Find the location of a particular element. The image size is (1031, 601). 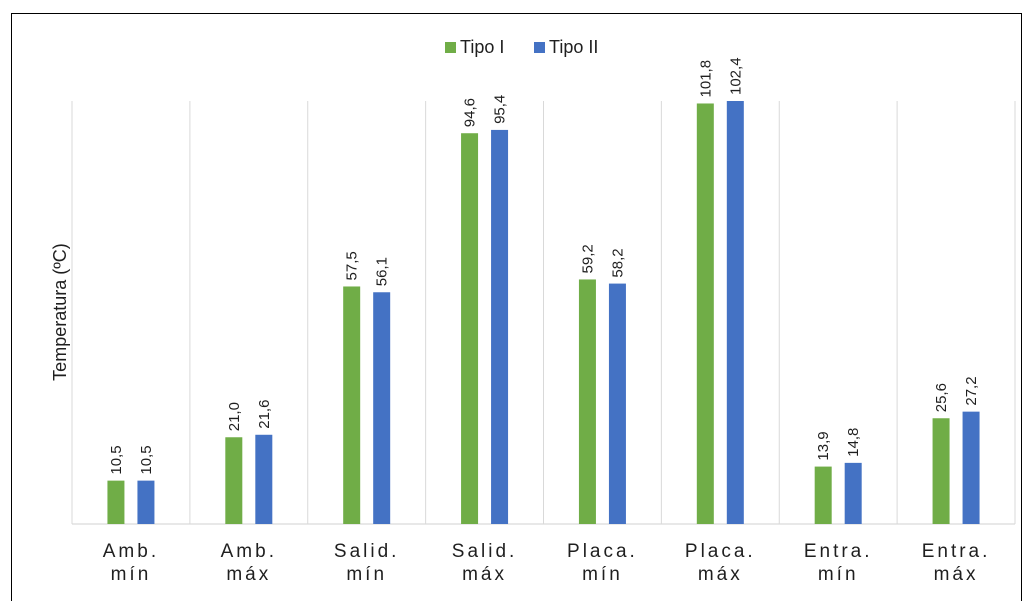

data-label: 21,0 is located at coordinates (234, 416).